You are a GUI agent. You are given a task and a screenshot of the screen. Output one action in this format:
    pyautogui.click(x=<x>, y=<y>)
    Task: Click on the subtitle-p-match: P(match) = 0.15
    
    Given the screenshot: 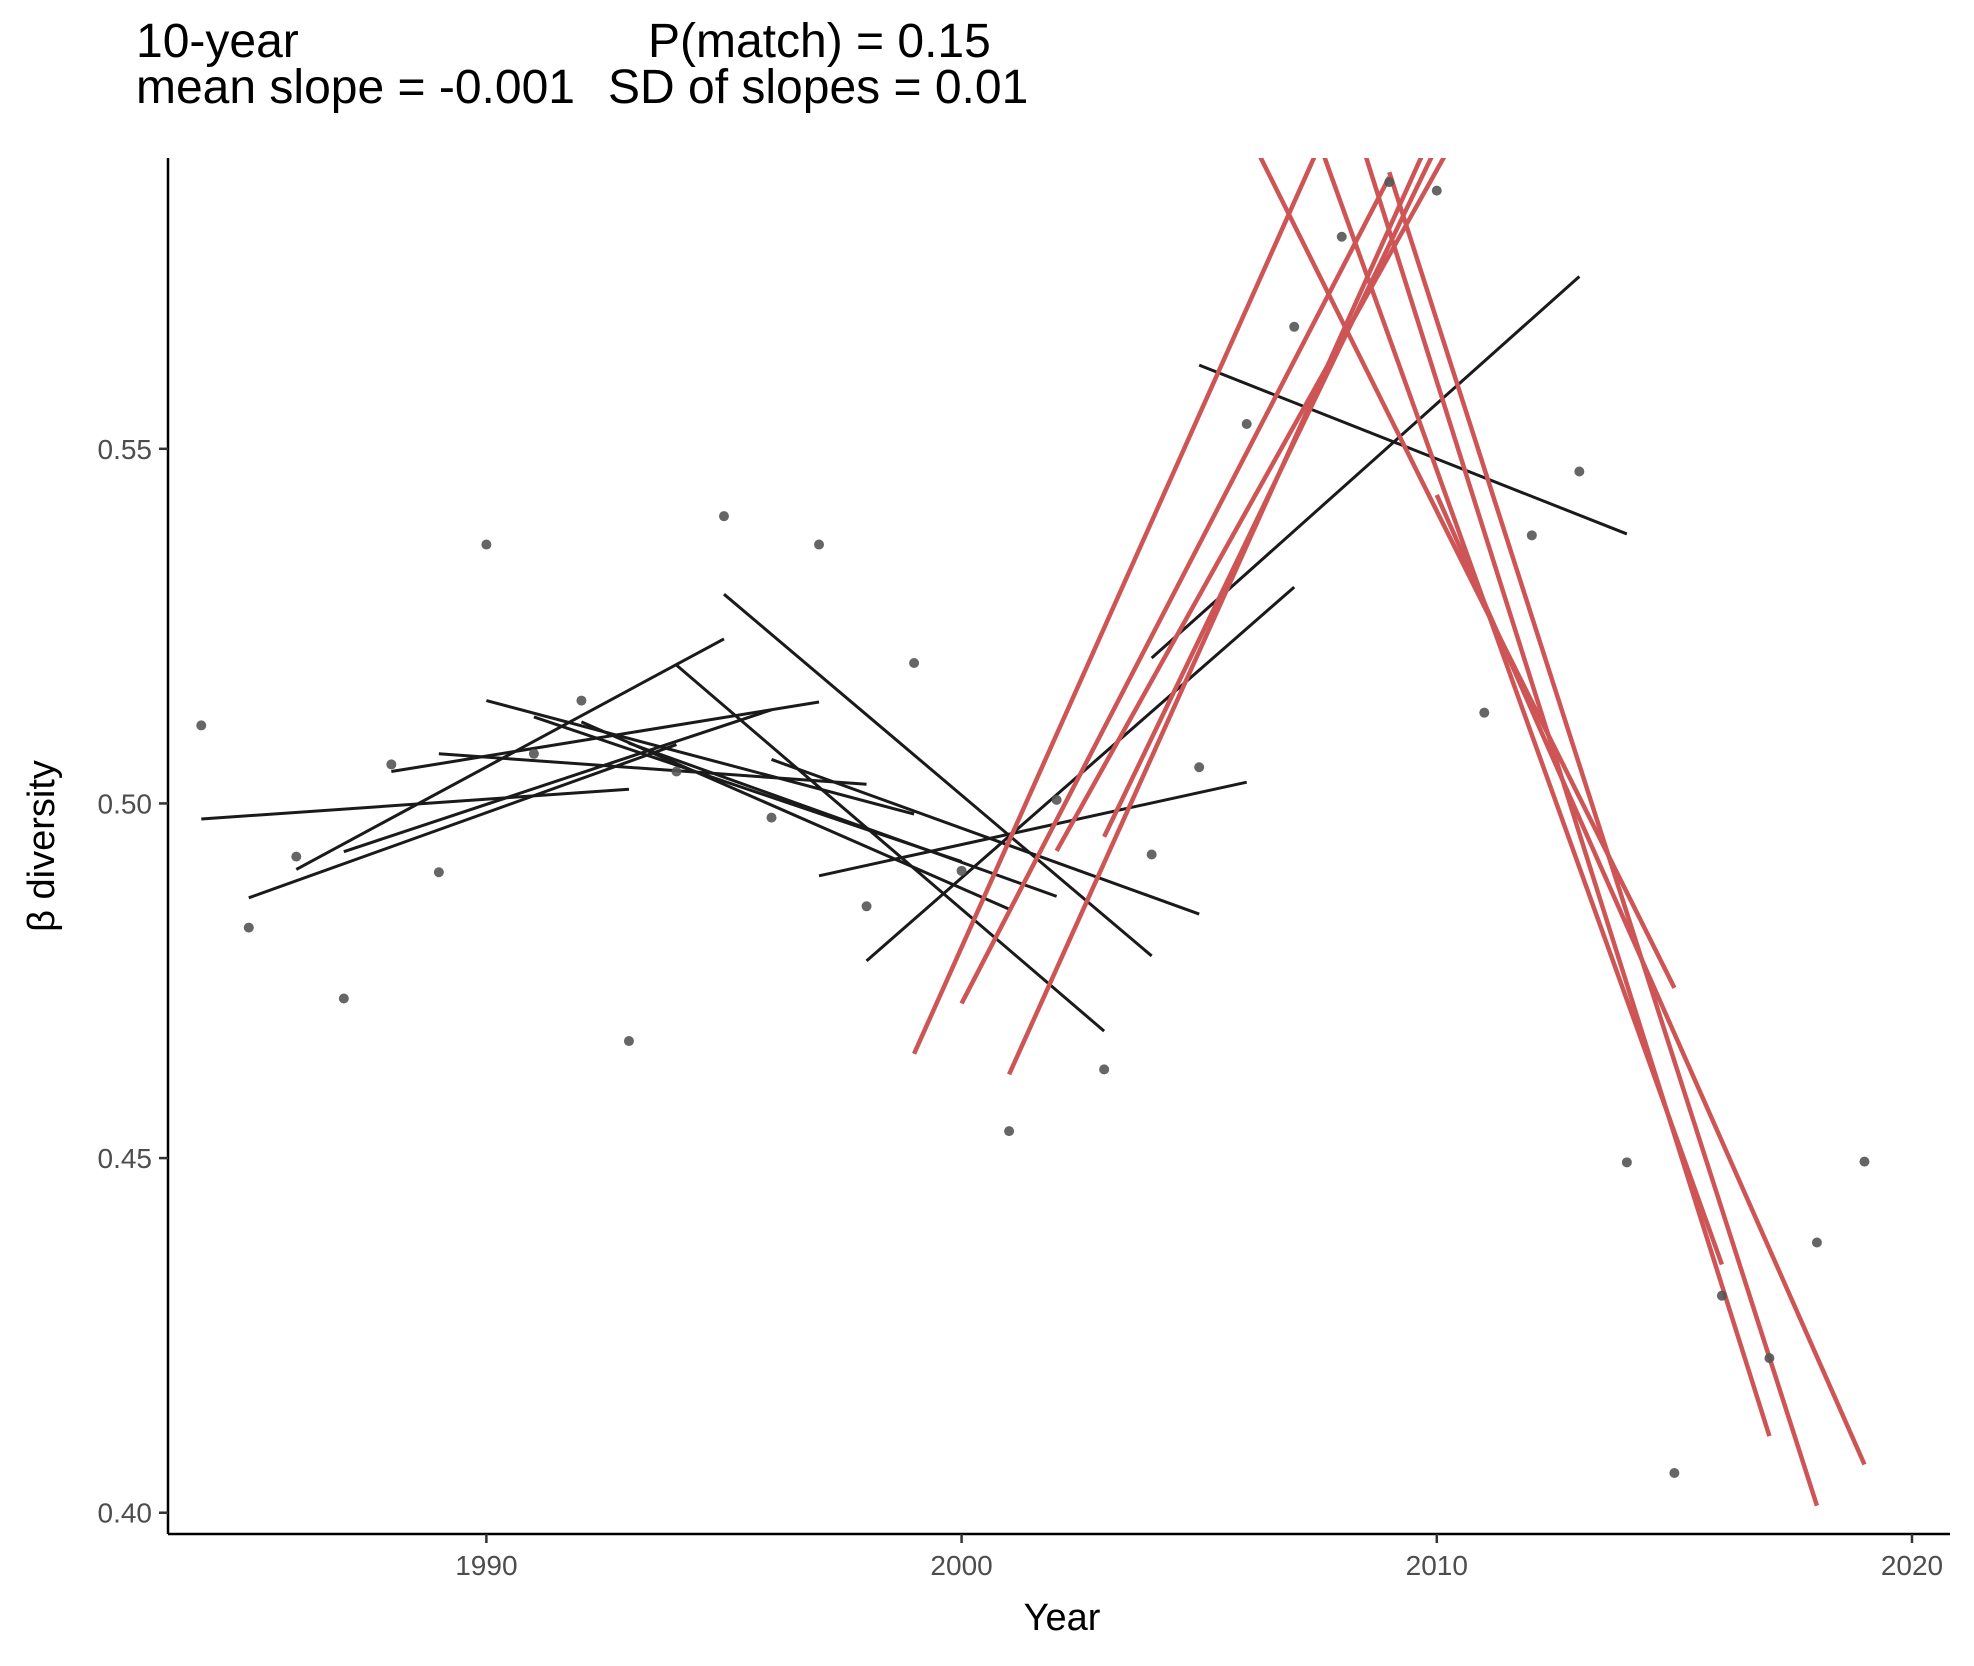 What is the action you would take?
    pyautogui.click(x=819, y=41)
    